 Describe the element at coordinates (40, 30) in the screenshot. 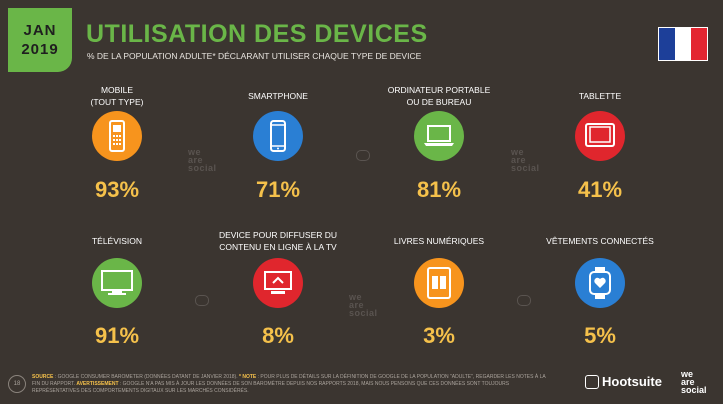

I see `date-month: JAN` at that location.